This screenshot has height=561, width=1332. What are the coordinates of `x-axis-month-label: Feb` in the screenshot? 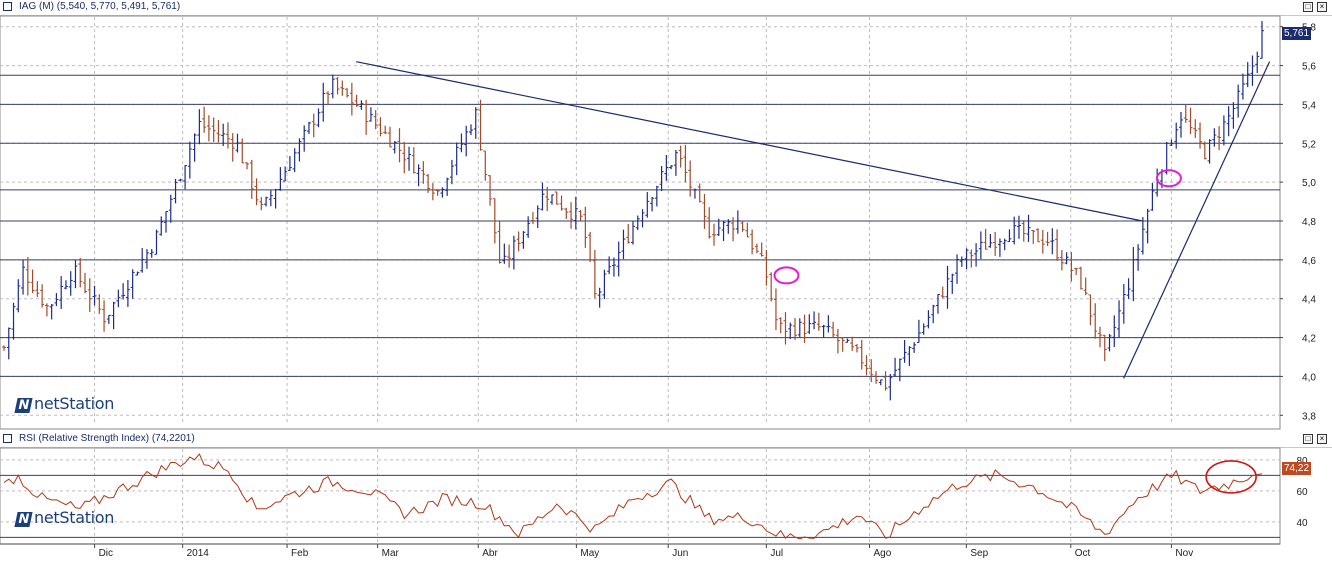 It's located at (300, 553).